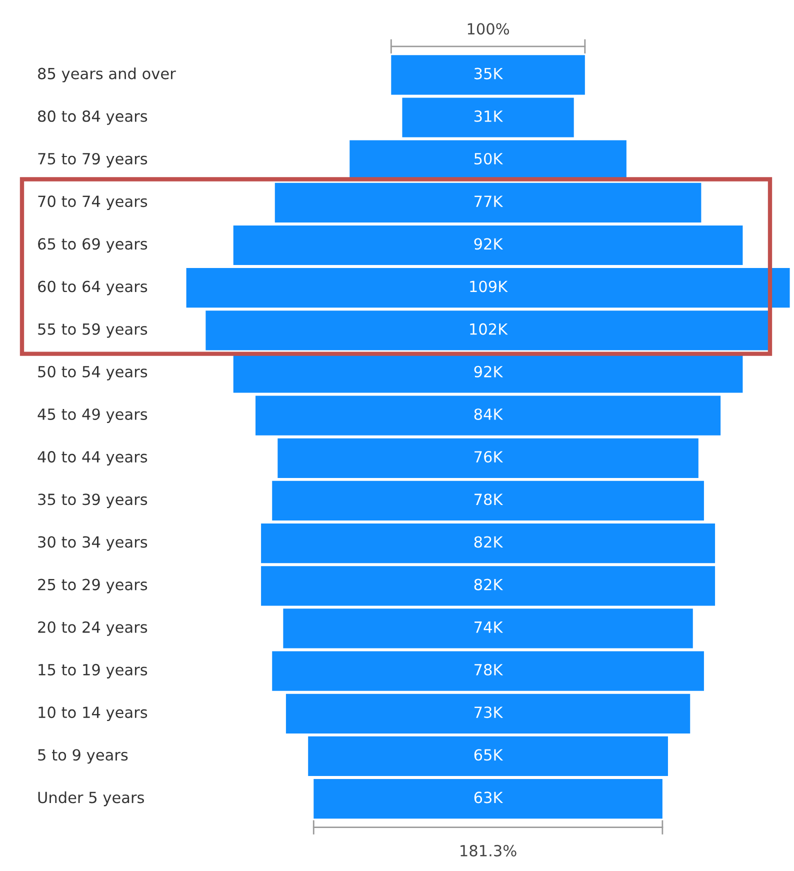 The height and width of the screenshot is (871, 794). What do you see at coordinates (489, 798) in the screenshot?
I see `data-label: 63K` at bounding box center [489, 798].